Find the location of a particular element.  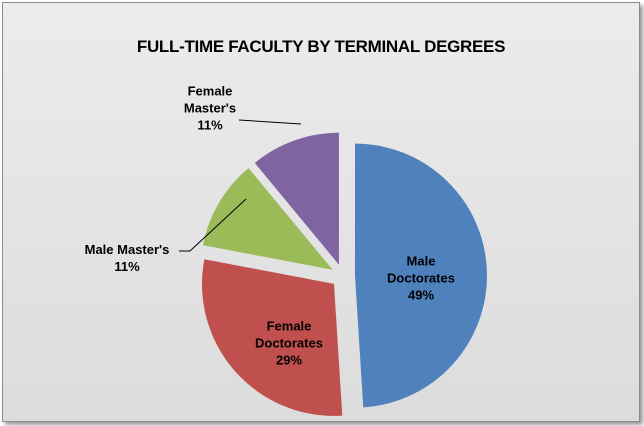

category-label: Female Doctorates is located at coordinates (289, 334).